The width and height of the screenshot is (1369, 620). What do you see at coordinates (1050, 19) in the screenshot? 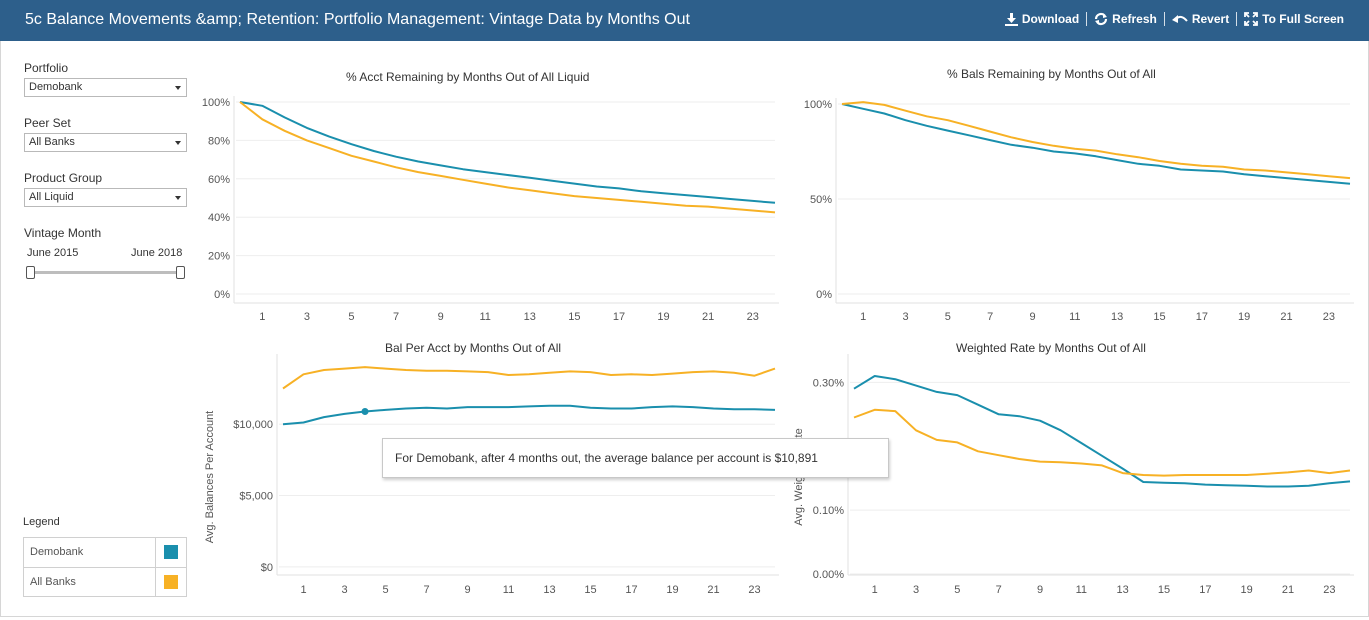
I see `download-label: Download` at bounding box center [1050, 19].